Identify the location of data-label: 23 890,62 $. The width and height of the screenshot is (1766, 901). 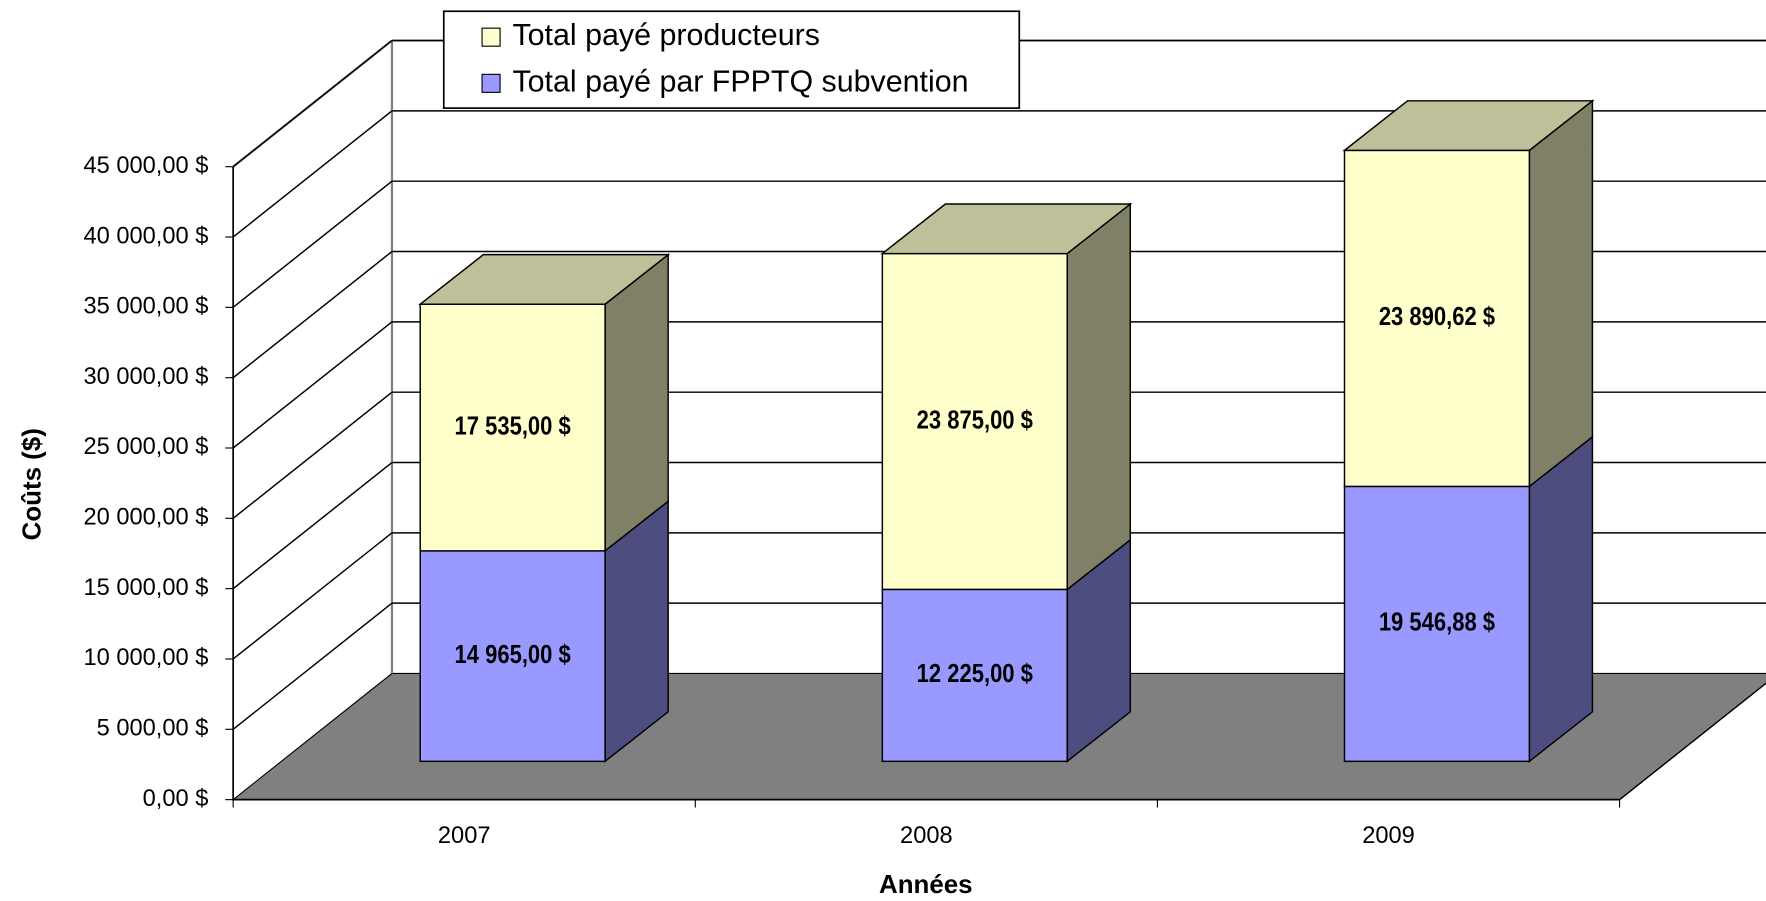
(1437, 317).